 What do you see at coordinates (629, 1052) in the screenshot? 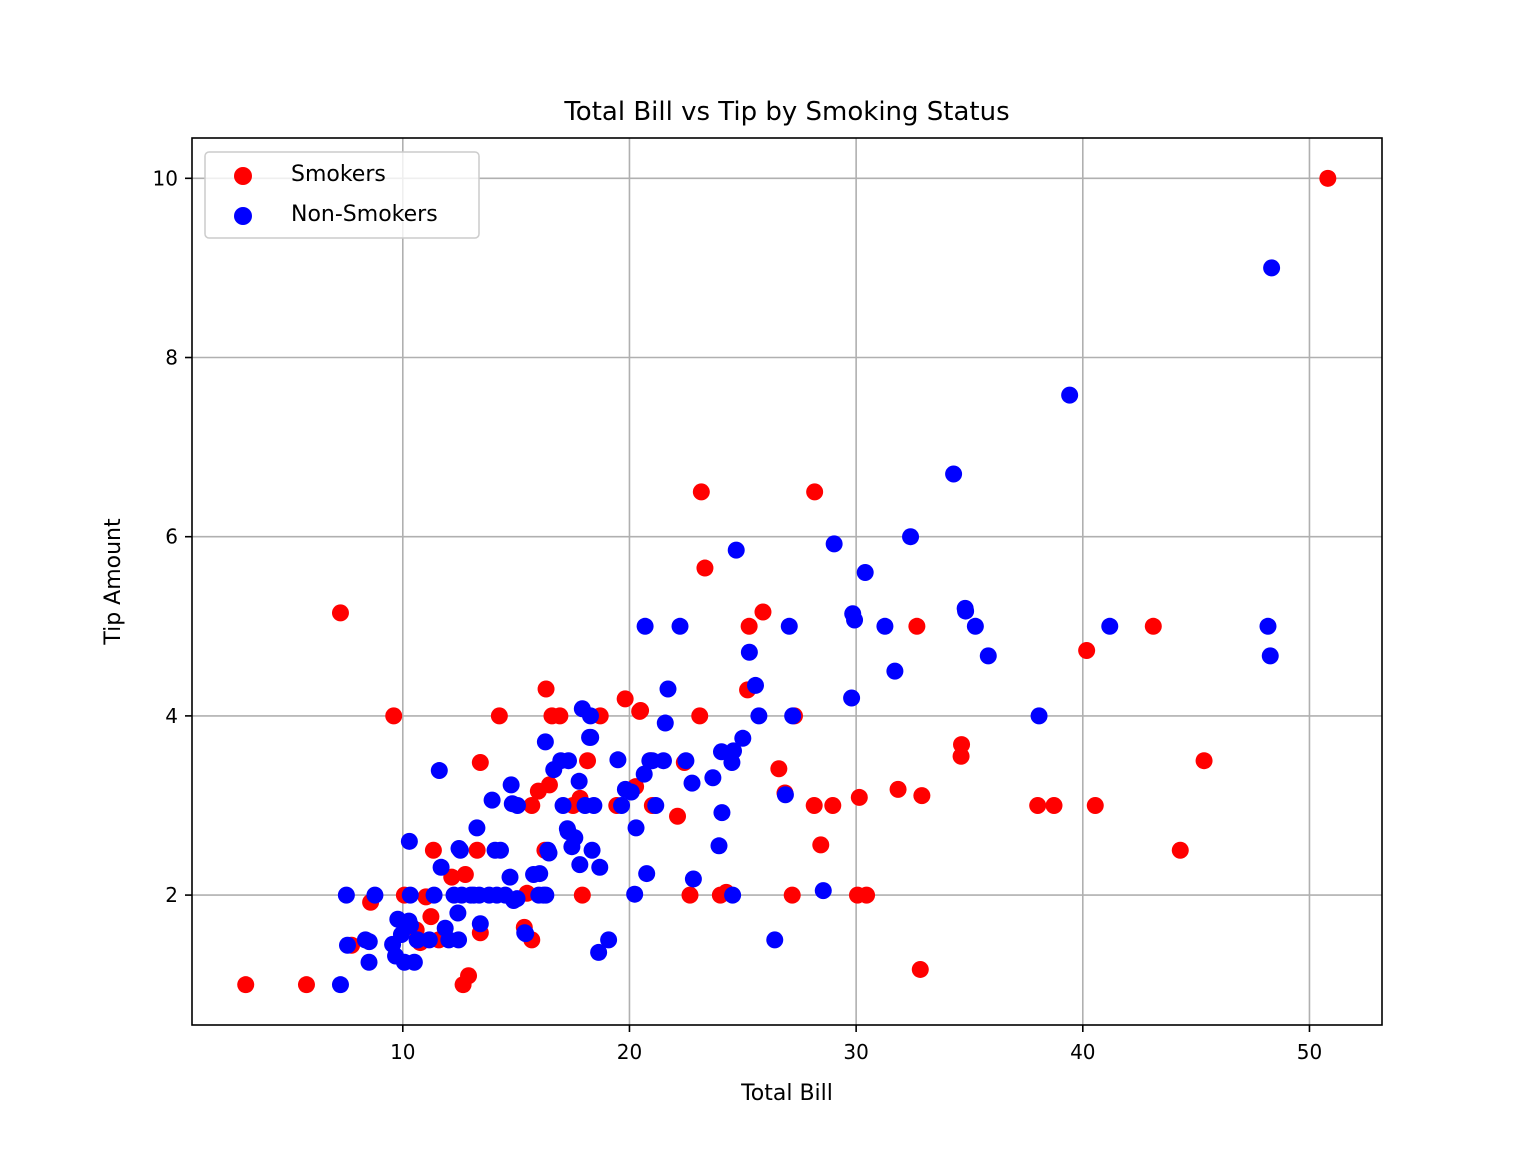
I see `x-tick-label: 20` at bounding box center [629, 1052].